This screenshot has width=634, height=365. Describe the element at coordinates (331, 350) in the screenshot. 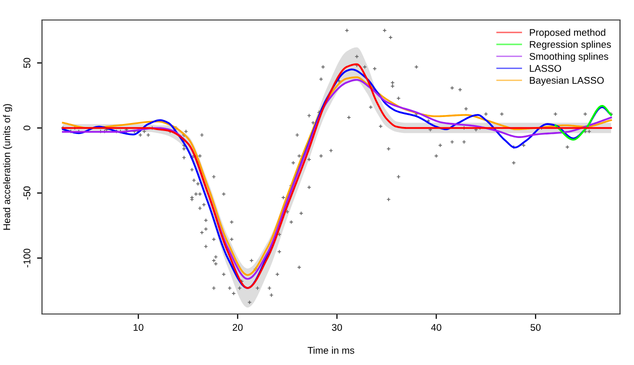

I see `x-axis-title: Time in ms` at that location.